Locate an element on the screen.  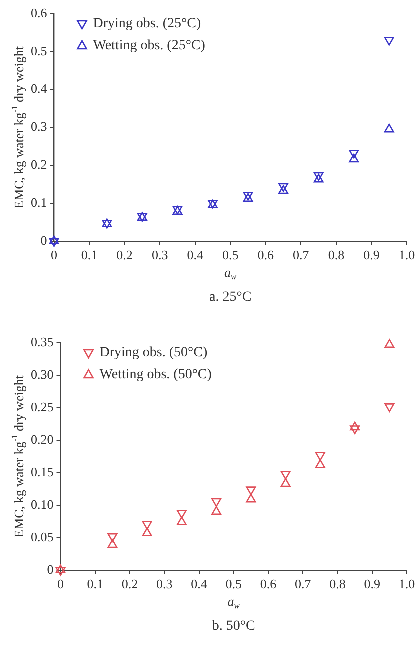
y-tick-label: 0.35 is located at coordinates (42, 342).